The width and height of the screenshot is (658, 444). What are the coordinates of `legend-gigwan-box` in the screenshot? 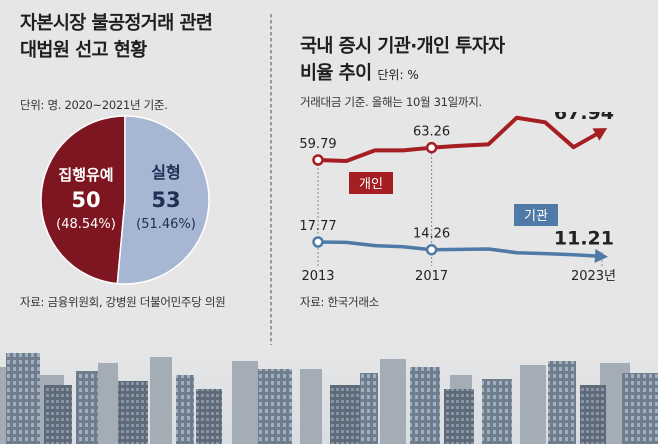 It's located at (536, 215).